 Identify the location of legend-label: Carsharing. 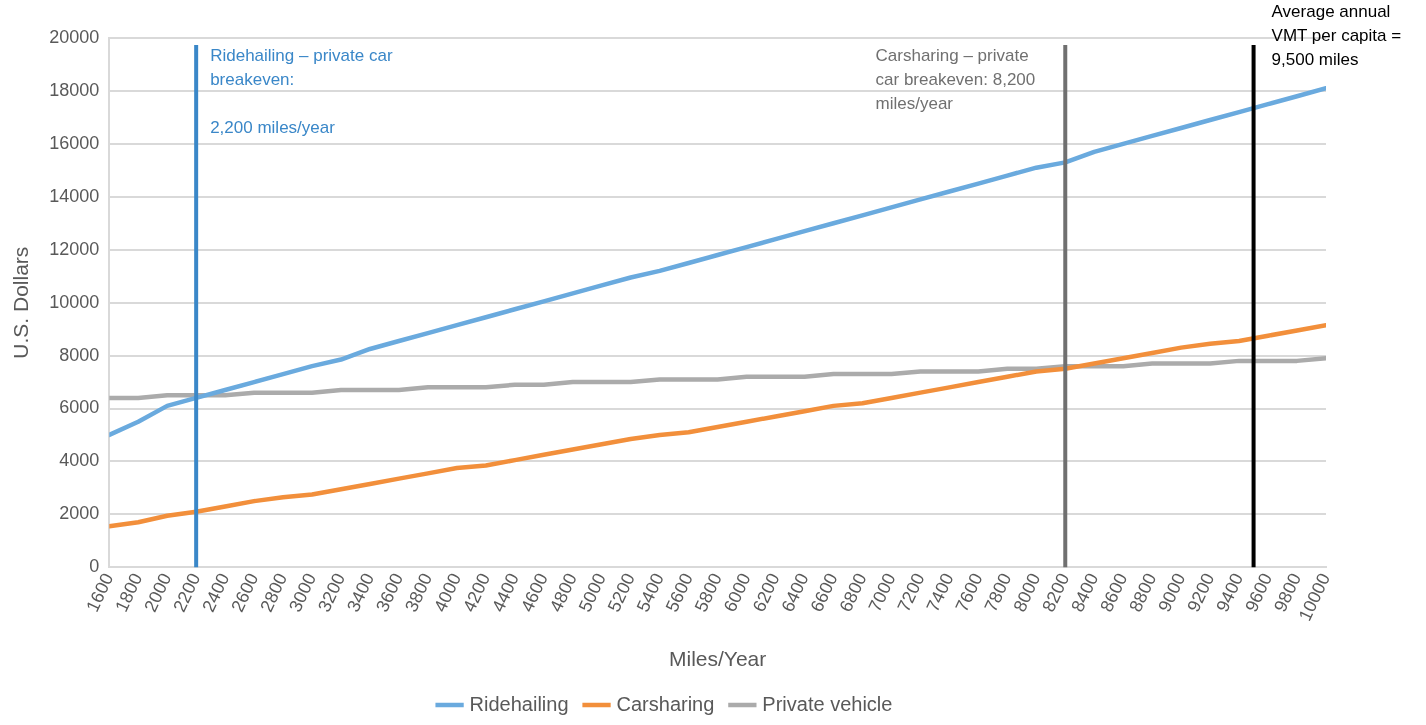
(665, 703).